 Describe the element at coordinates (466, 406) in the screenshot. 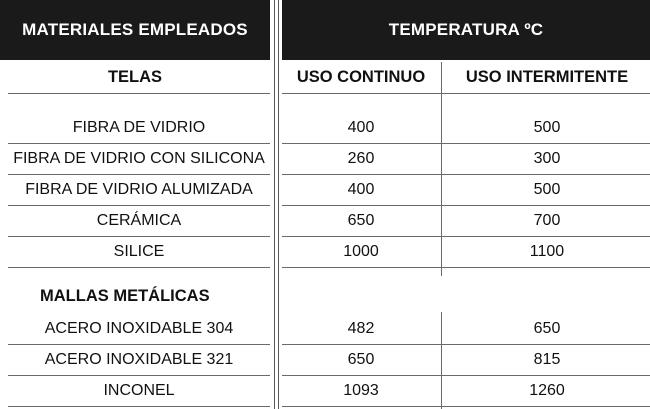

I see `mallas-row-2-rule-right` at that location.